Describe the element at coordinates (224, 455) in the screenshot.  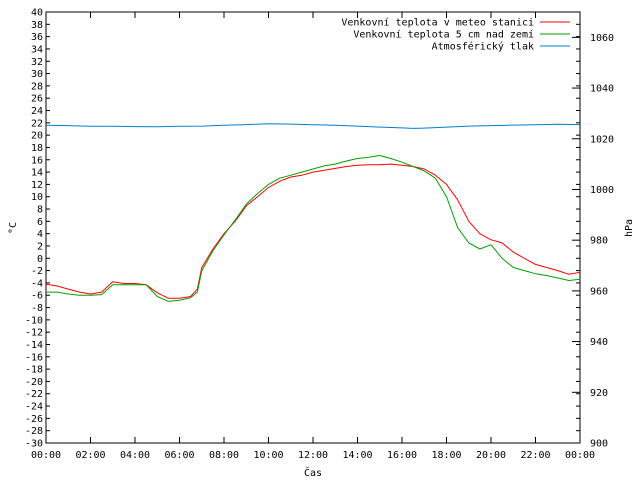
I see `x-tick-label: 08:00` at that location.